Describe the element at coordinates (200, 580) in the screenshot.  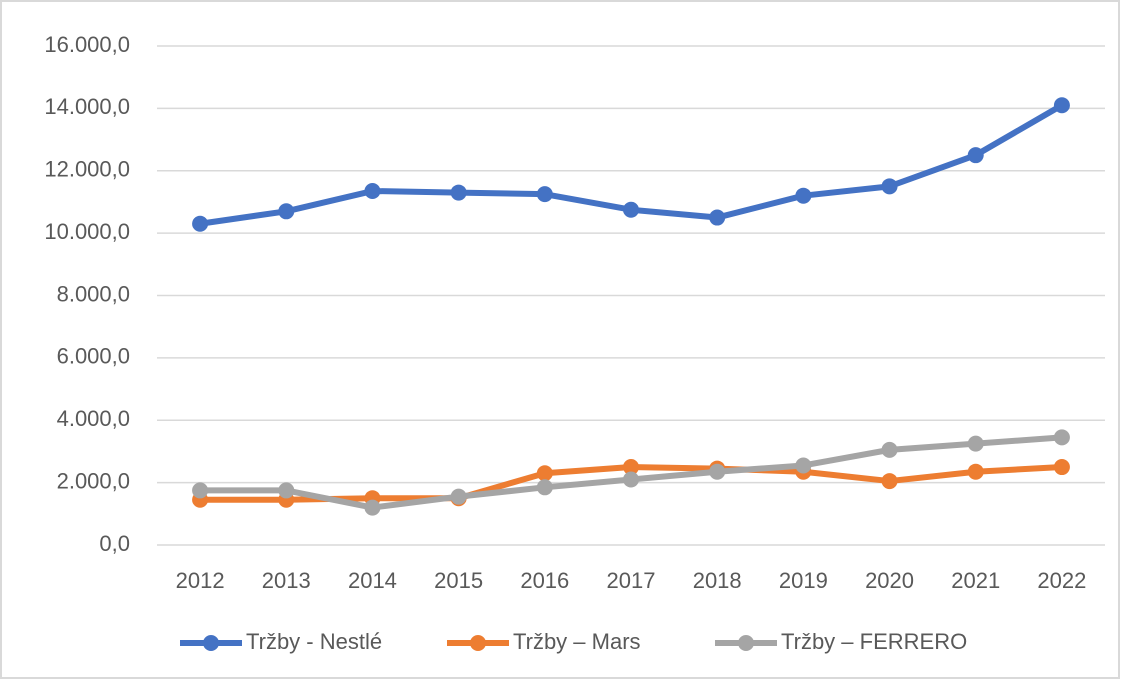
I see `x-tick-label: 2012` at that location.